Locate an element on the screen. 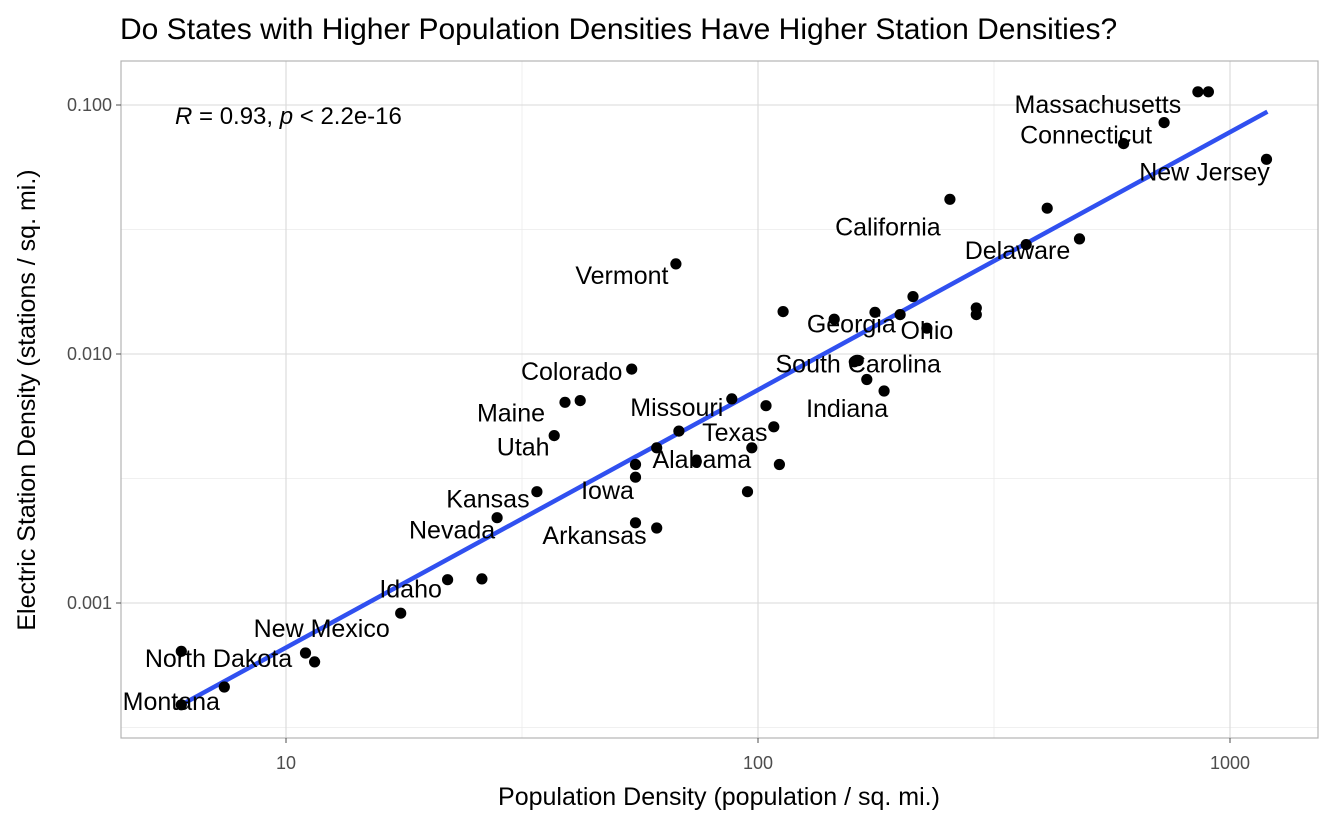  state-label: Ohio is located at coordinates (926, 331).